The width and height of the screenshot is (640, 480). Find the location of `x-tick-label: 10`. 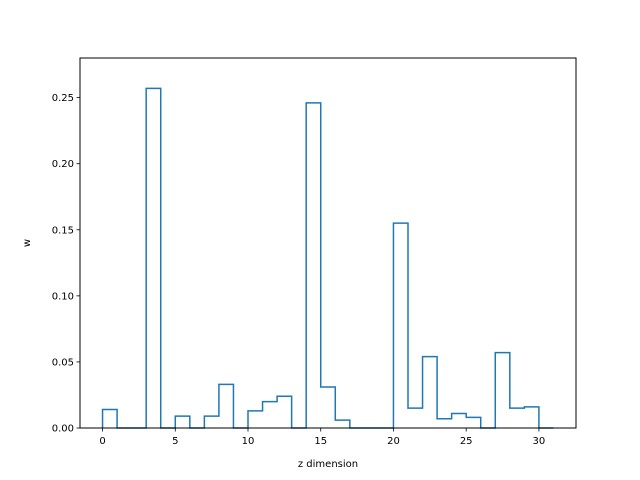

x-tick-label: 10 is located at coordinates (248, 441).